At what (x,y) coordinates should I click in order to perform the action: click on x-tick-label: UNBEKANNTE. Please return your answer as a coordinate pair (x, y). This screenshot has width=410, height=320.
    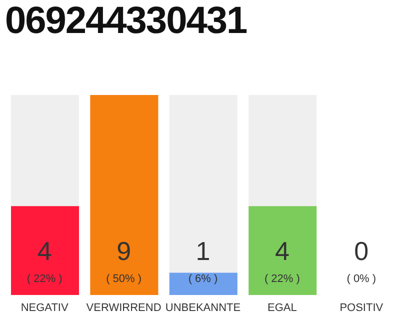
    Looking at the image, I should click on (203, 308).